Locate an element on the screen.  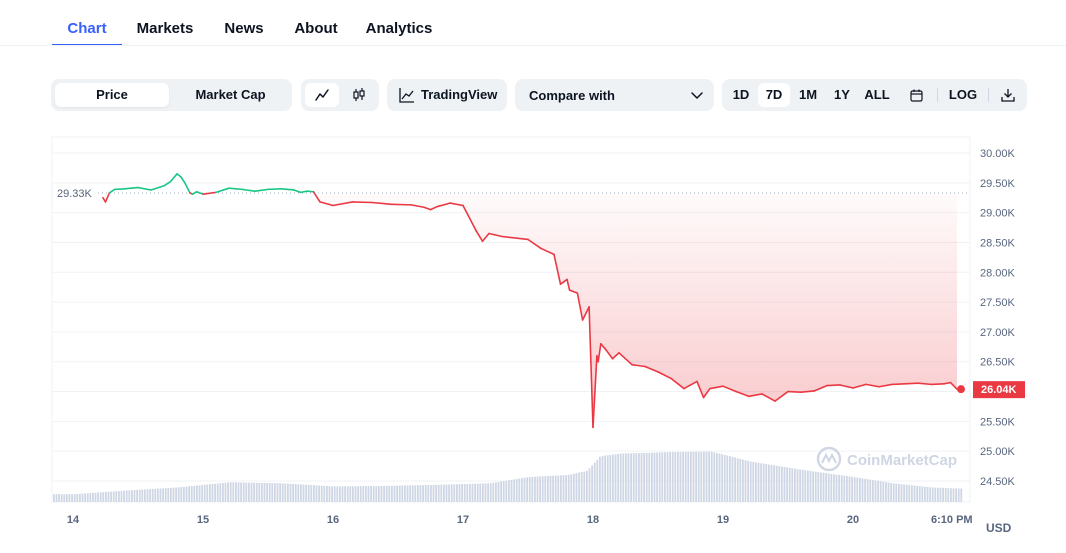
x-tick-label: 18 is located at coordinates (593, 520).